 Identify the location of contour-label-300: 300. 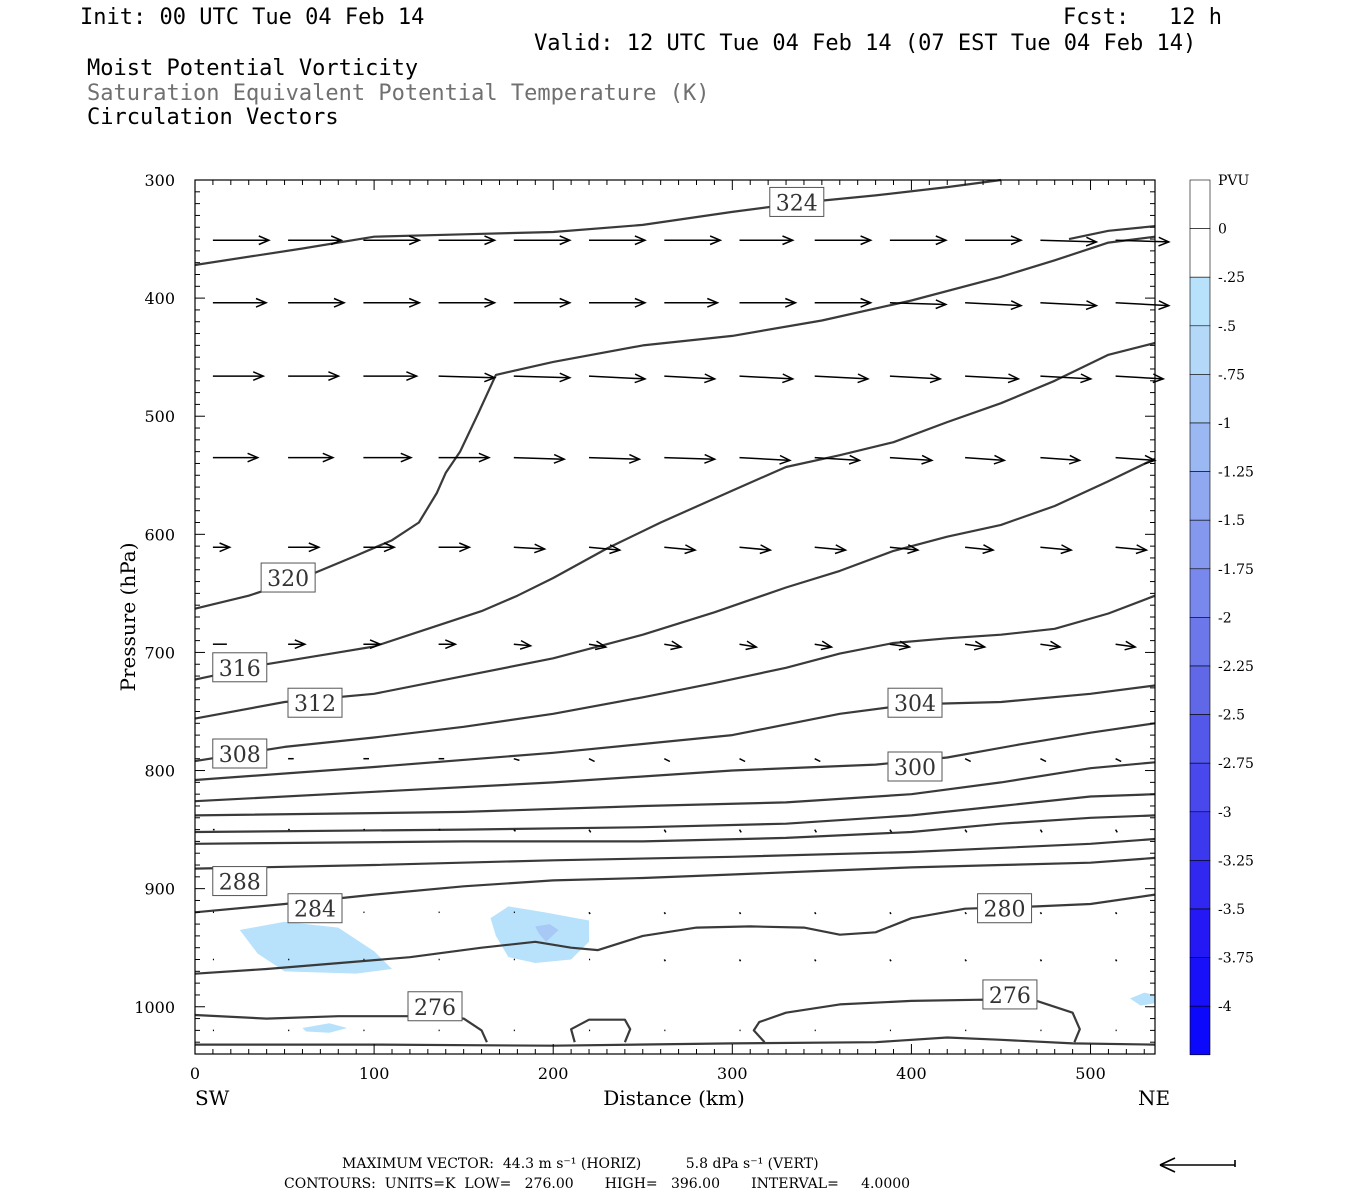
(915, 766).